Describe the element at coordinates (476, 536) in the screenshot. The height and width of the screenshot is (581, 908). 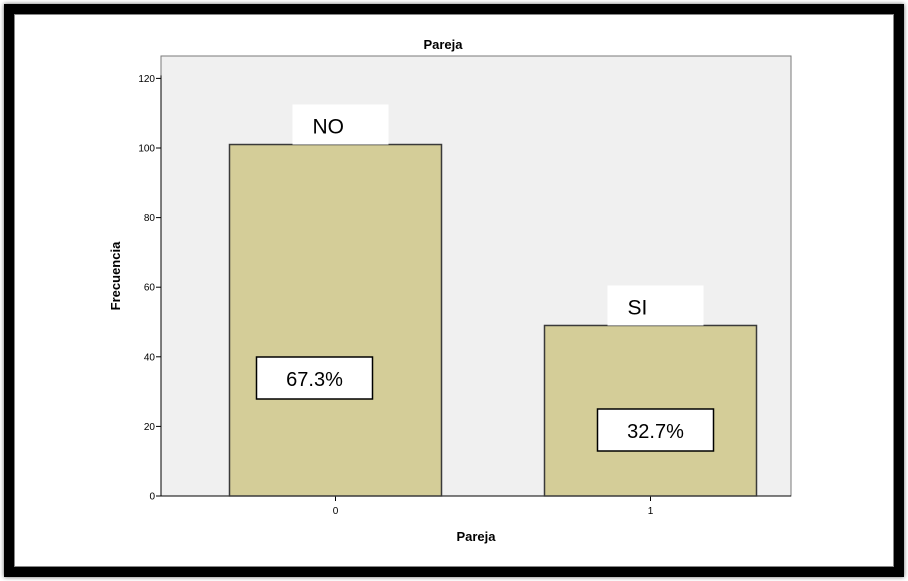
I see `x-axis-label: Pareja` at that location.